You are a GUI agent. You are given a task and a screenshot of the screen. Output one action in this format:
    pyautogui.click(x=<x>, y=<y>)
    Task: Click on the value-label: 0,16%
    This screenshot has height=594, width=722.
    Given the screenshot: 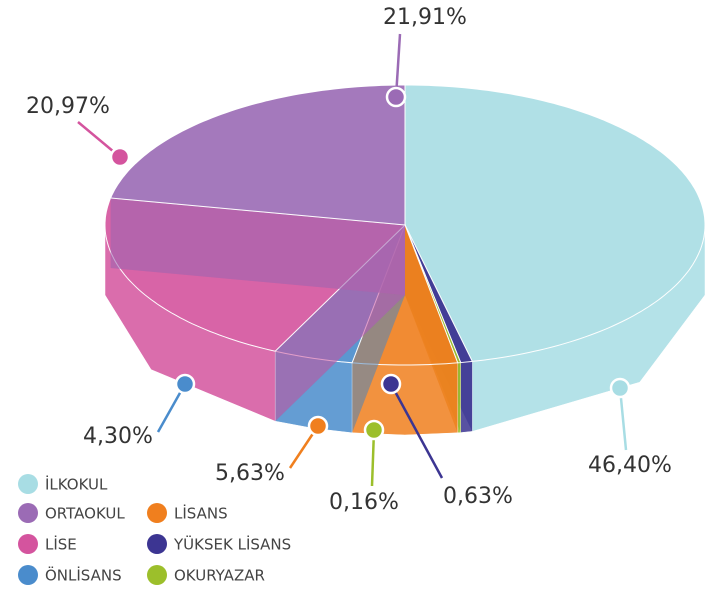 What is the action you would take?
    pyautogui.click(x=364, y=502)
    